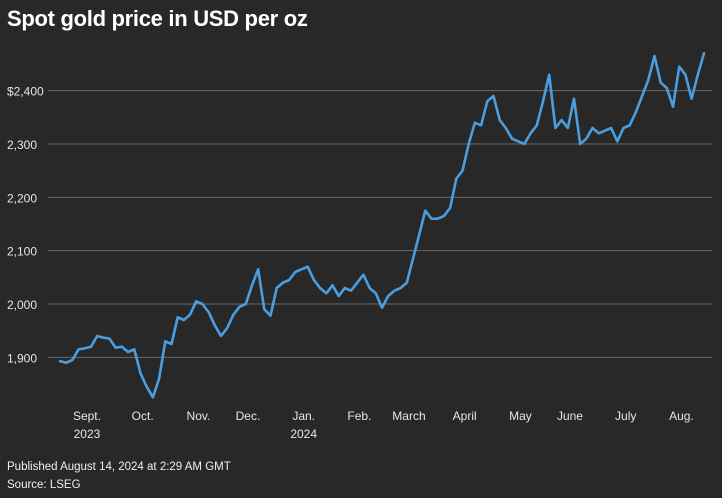  Describe the element at coordinates (464, 416) in the screenshot. I see `x-tick-label: April` at that location.